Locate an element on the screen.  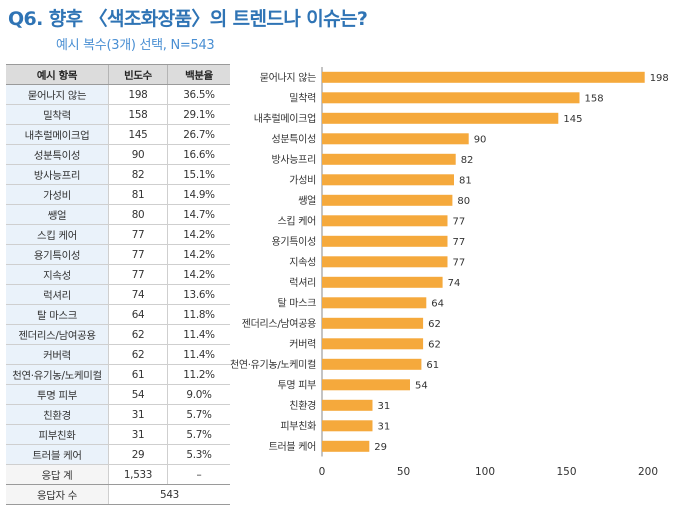
bar-category-label: 트러블 케어 is located at coordinates (292, 447).